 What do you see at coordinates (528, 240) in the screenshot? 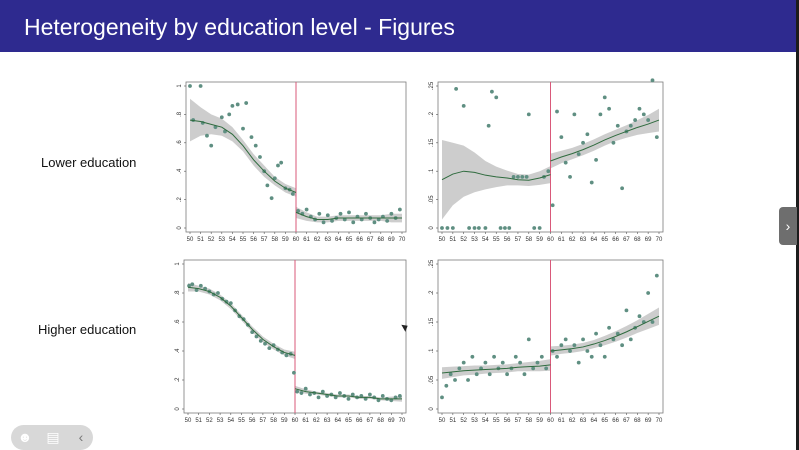
I see `x-tick-label: 58` at bounding box center [528, 240].